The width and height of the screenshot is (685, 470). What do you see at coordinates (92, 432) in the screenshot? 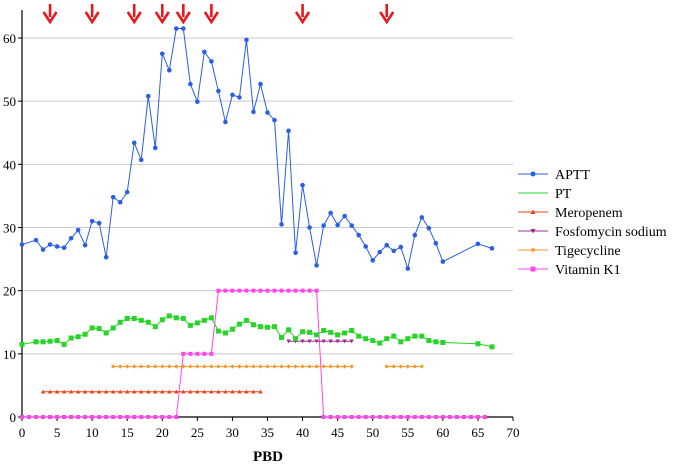
I see `x-tick-label: 10` at bounding box center [92, 432].